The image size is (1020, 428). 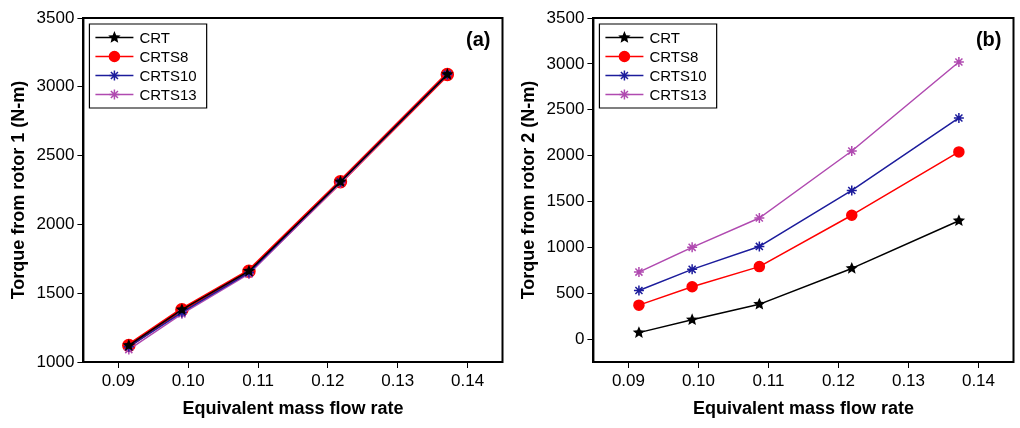 I want to click on y-tick-label: 0, so click(x=579, y=338).